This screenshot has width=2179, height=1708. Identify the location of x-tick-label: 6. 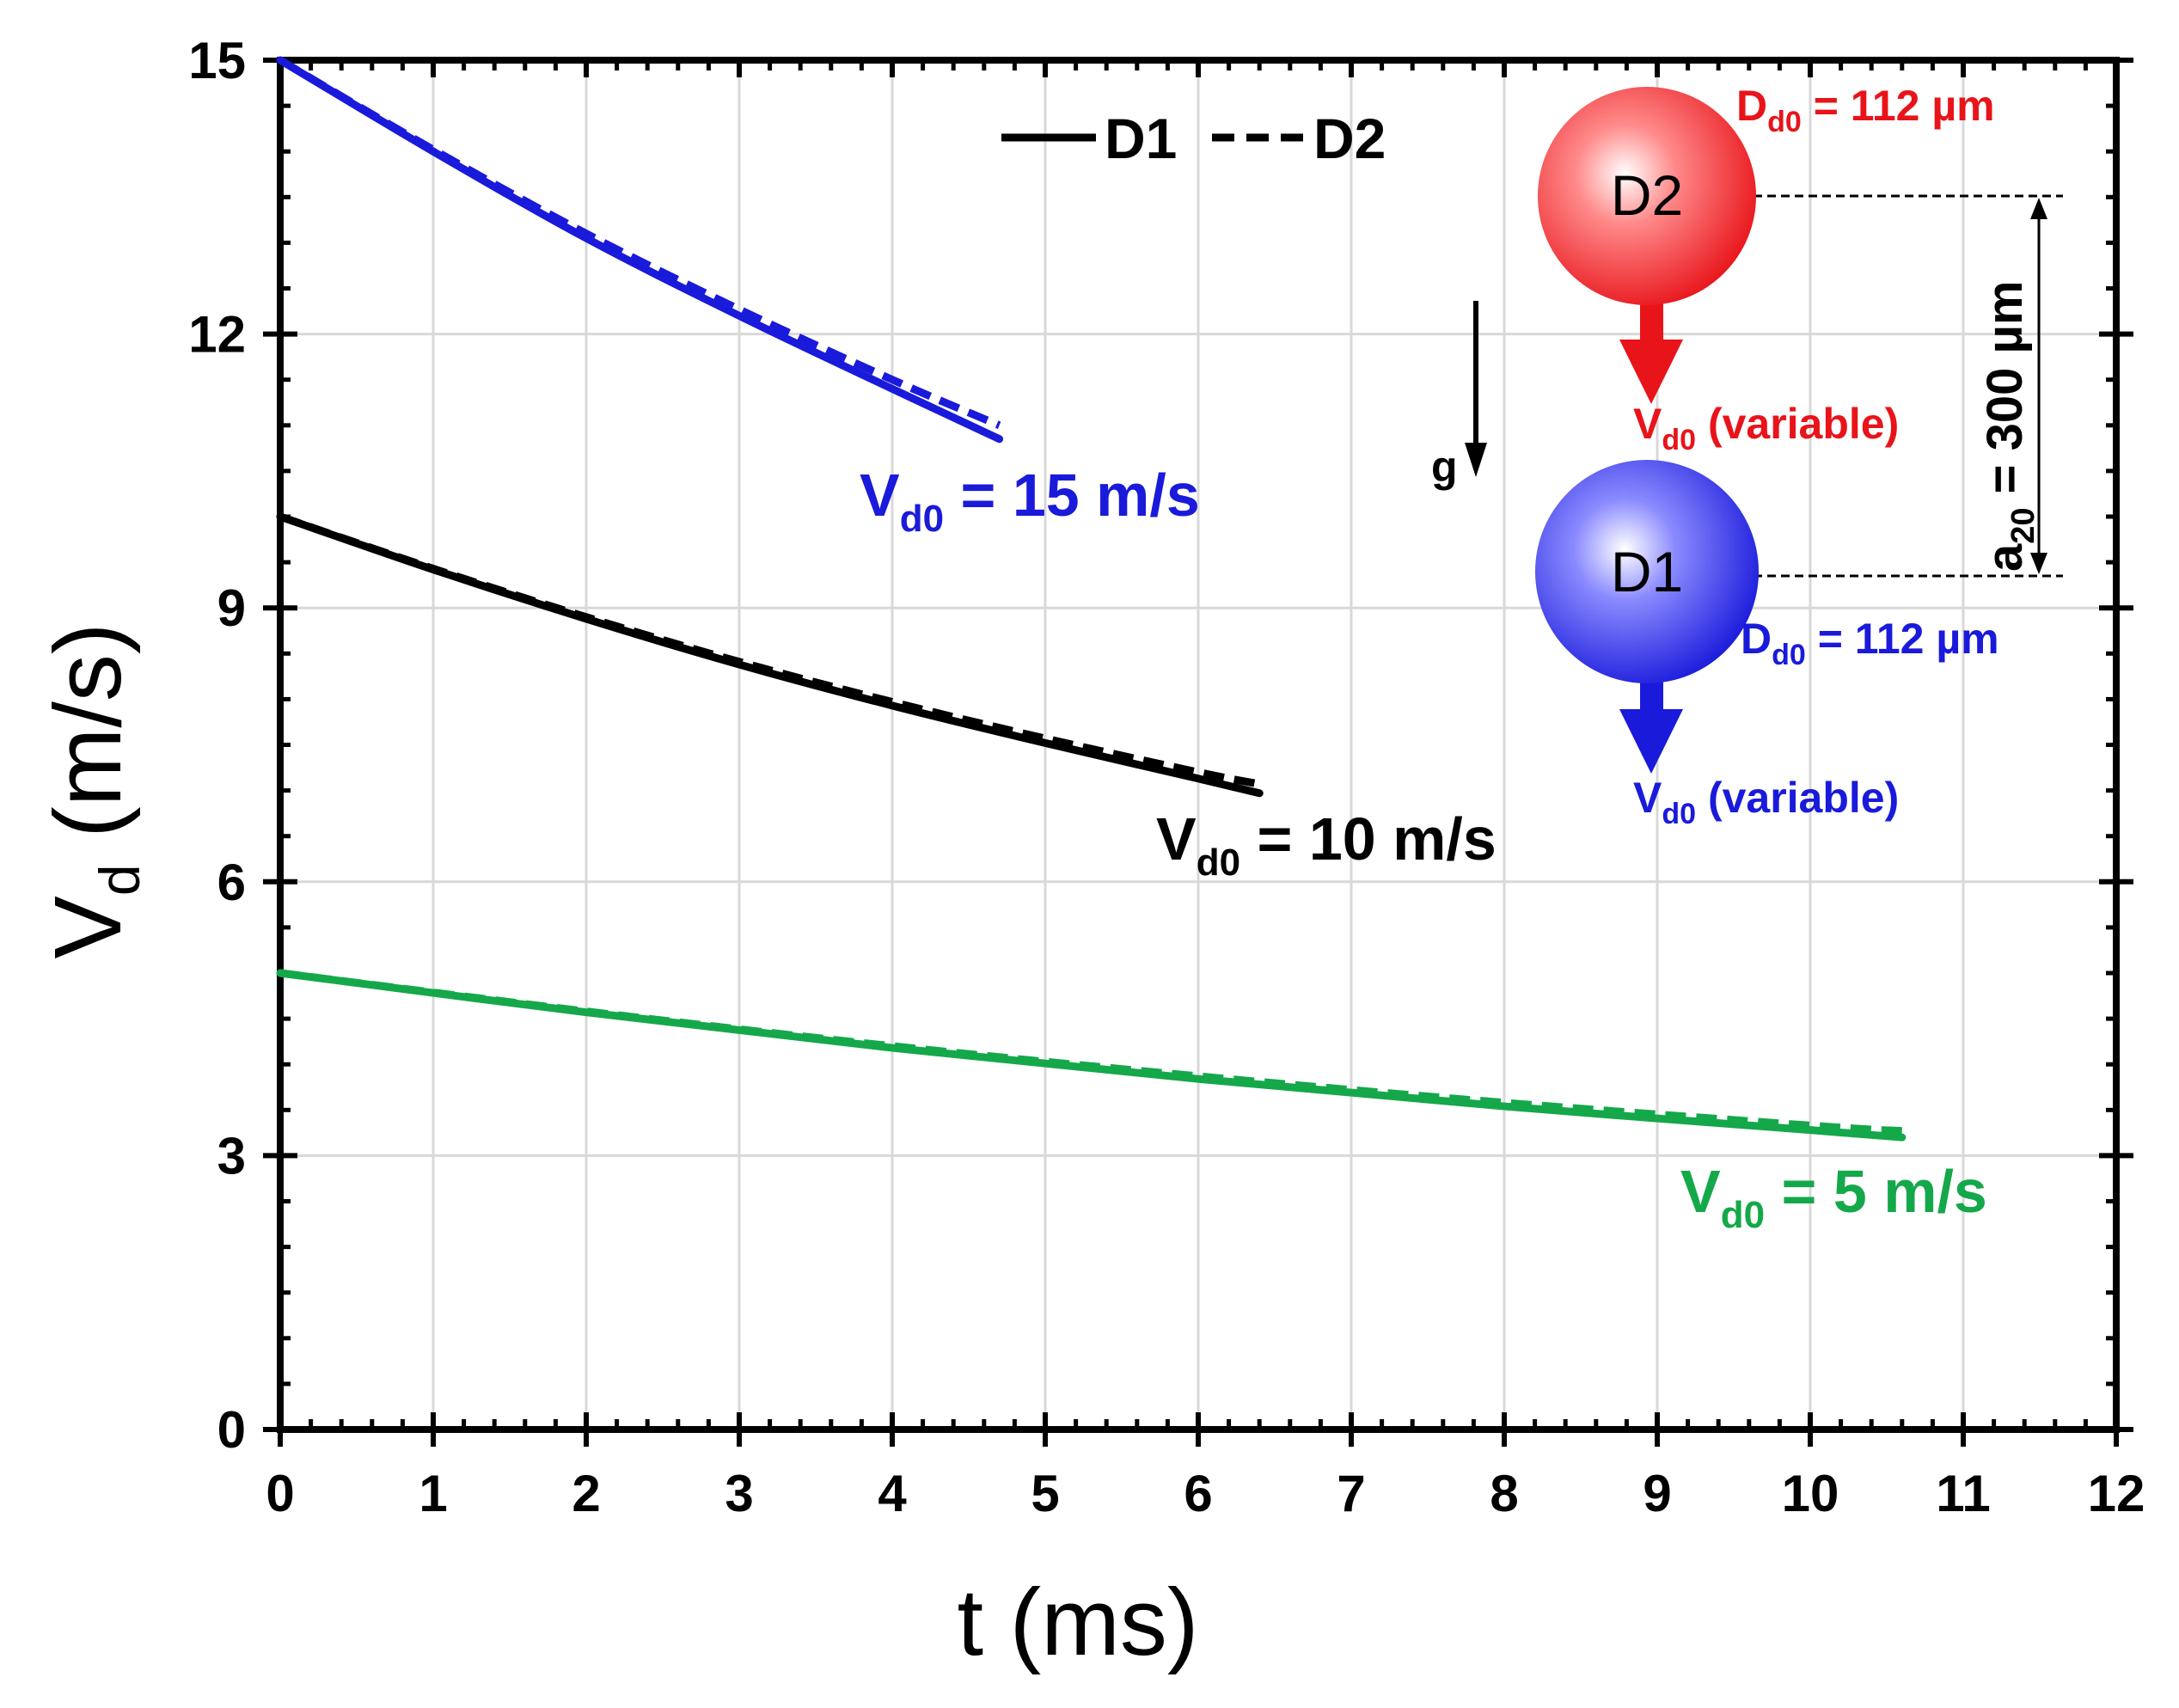
(1198, 1493).